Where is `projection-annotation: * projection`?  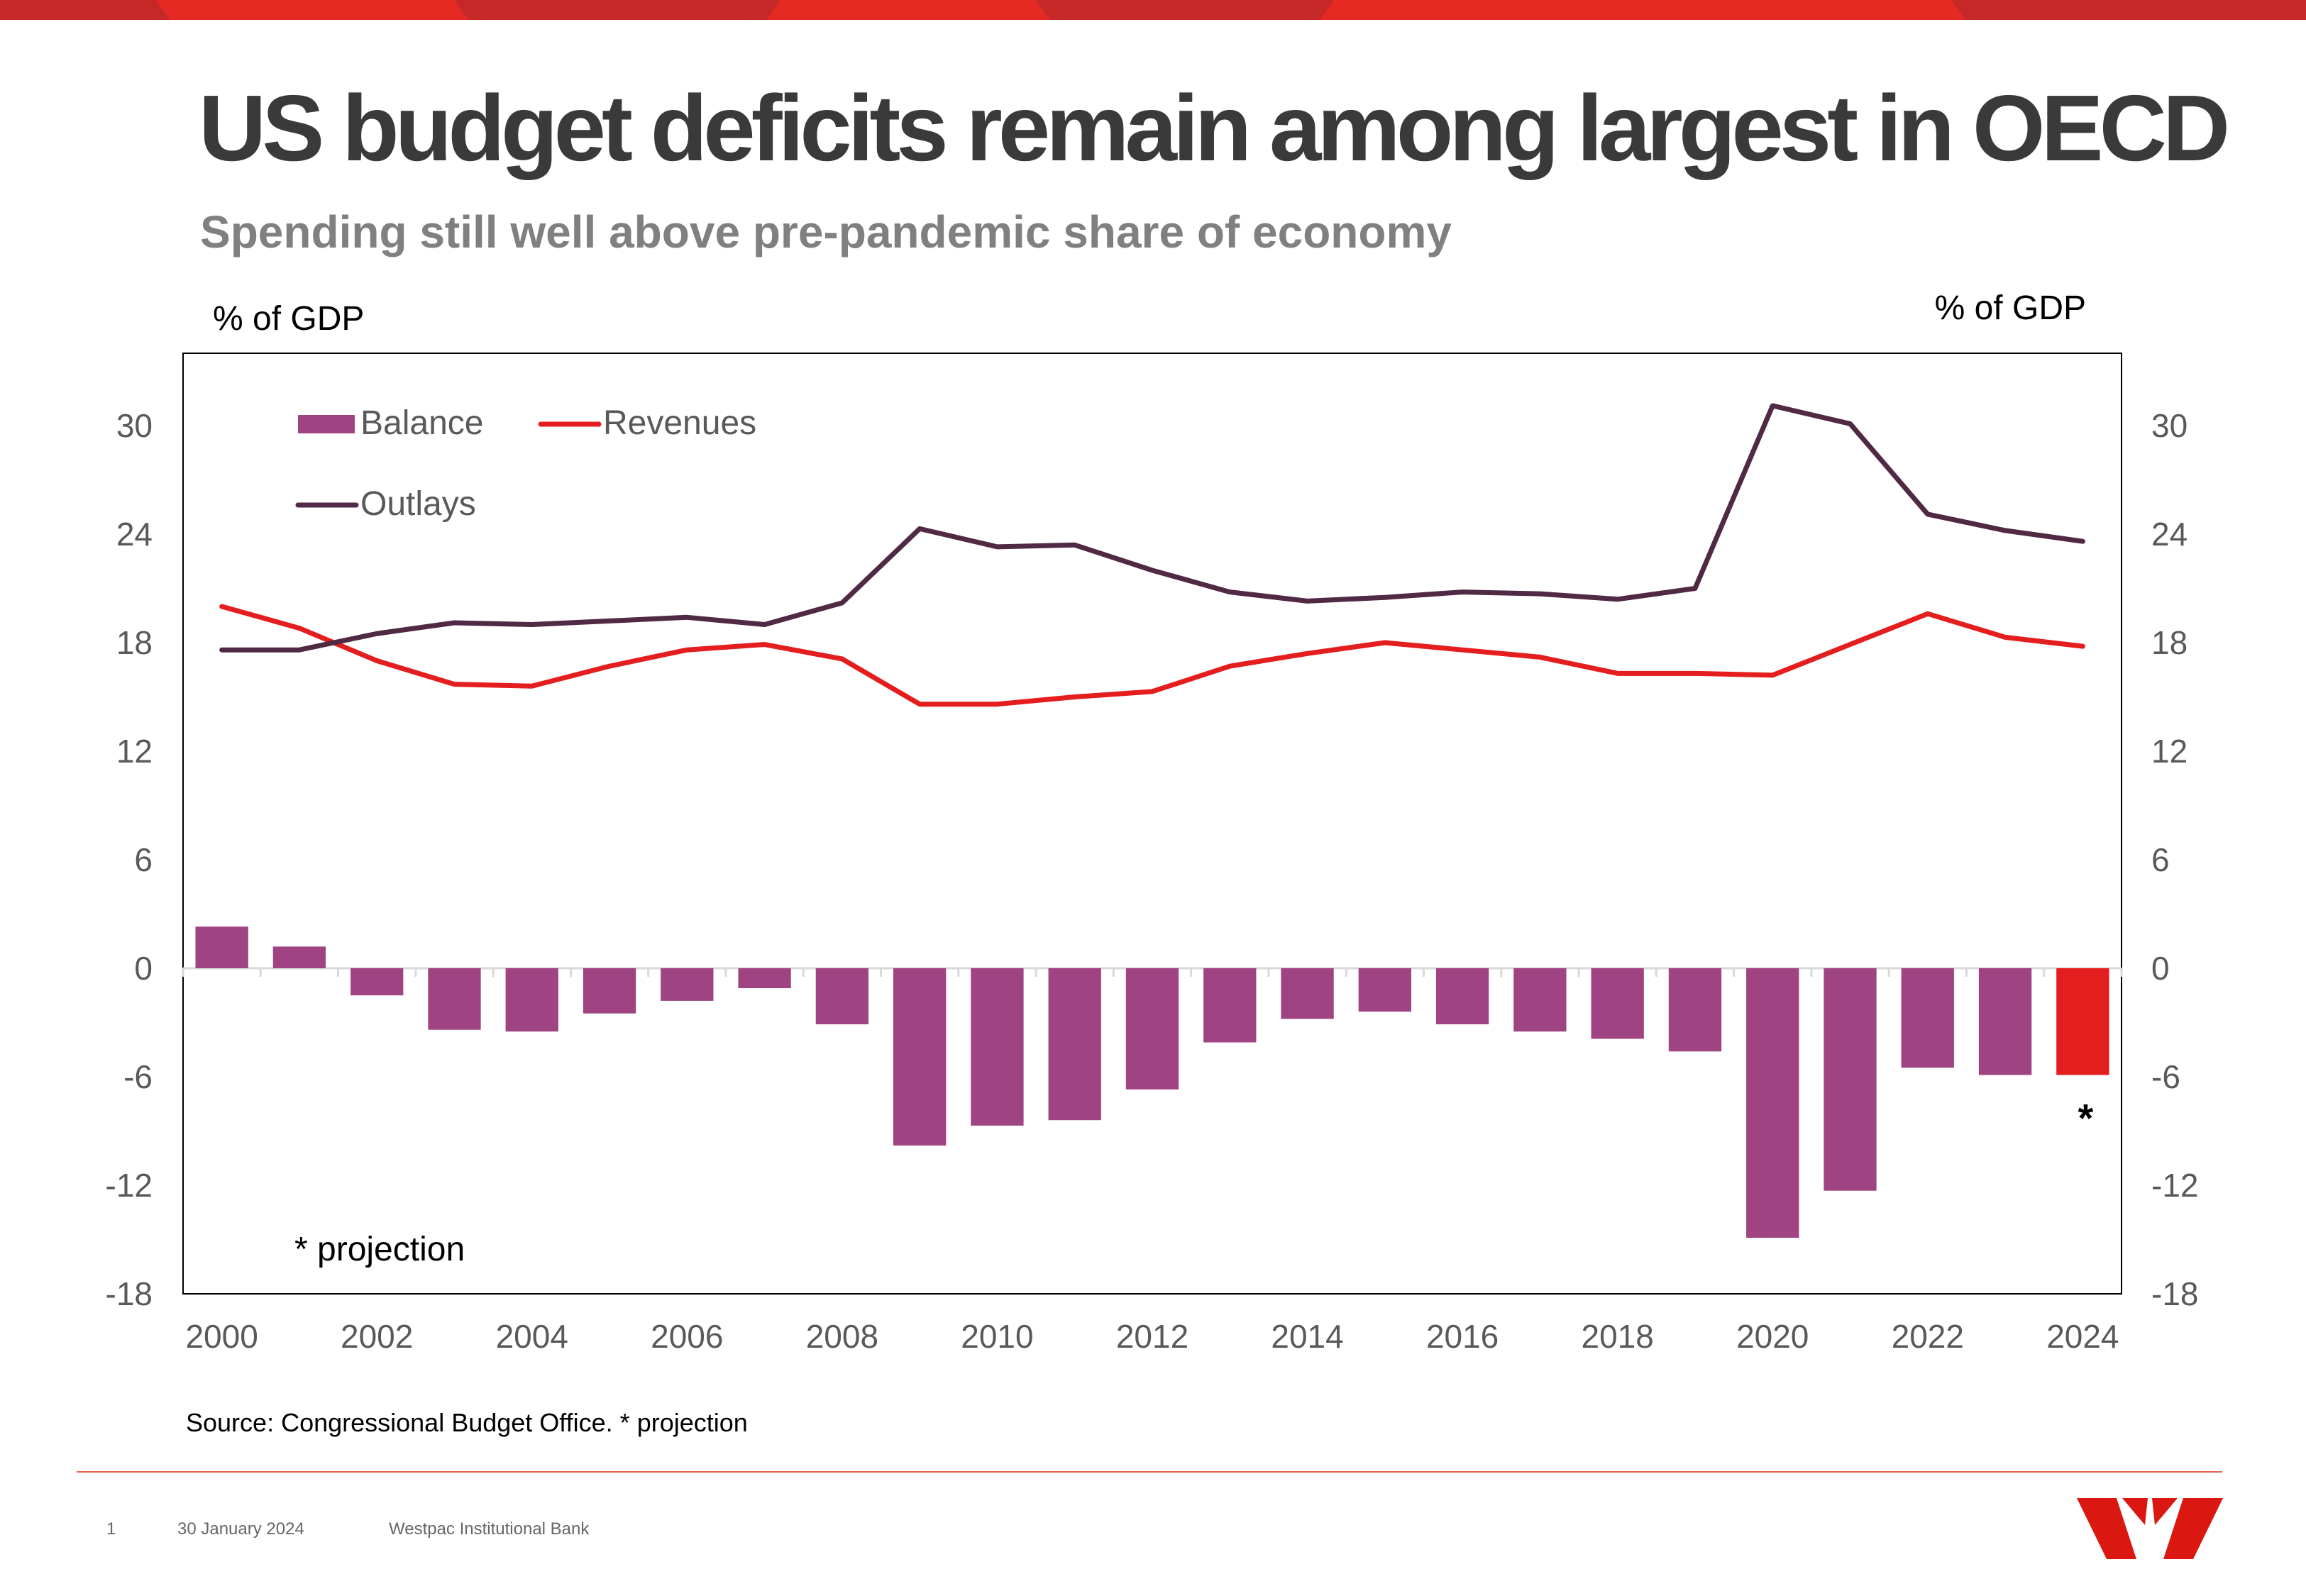
projection-annotation: * projection is located at coordinates (380, 1249).